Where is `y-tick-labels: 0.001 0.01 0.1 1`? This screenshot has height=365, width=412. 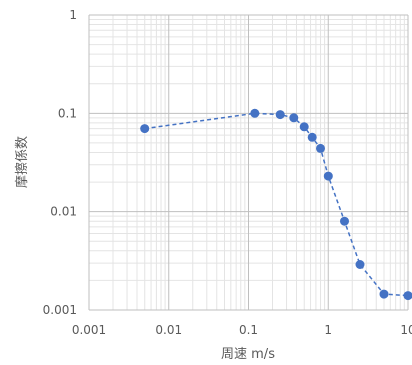 y-tick-labels: 0.001 0.01 0.1 1 is located at coordinates (60, 162).